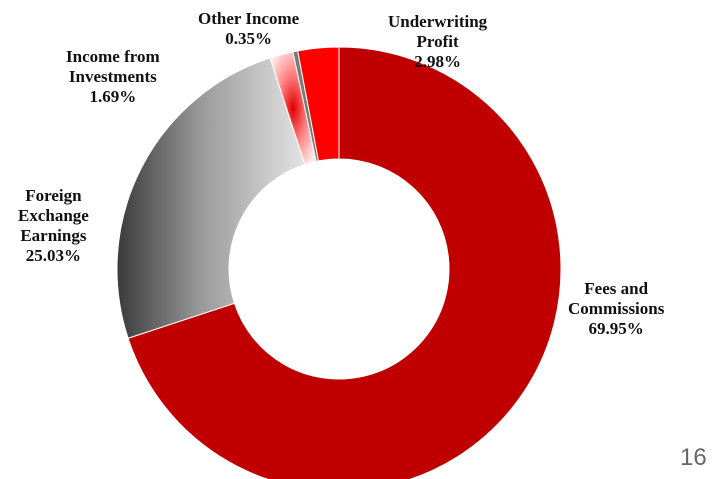 The height and width of the screenshot is (479, 712). Describe the element at coordinates (249, 18) in the screenshot. I see `label-name-line: Other Income` at that location.